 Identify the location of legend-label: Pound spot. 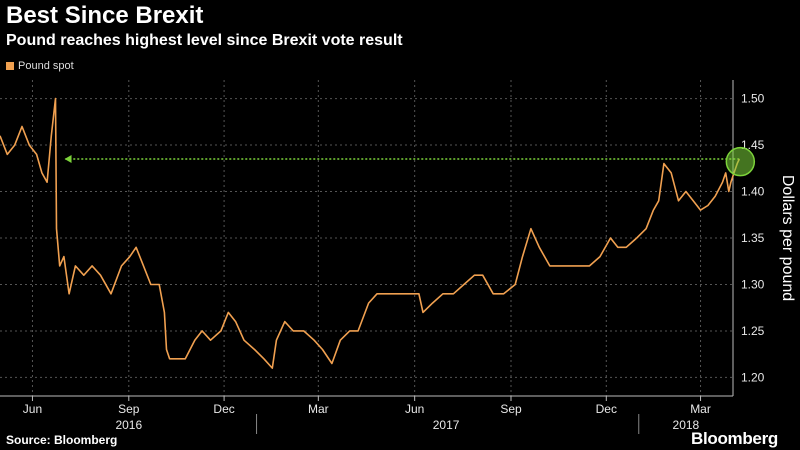
(46, 66).